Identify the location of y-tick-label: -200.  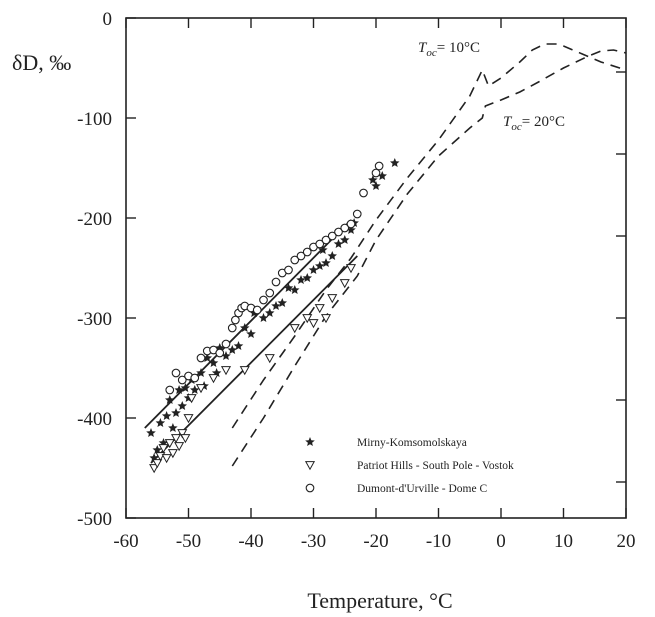
(94, 219).